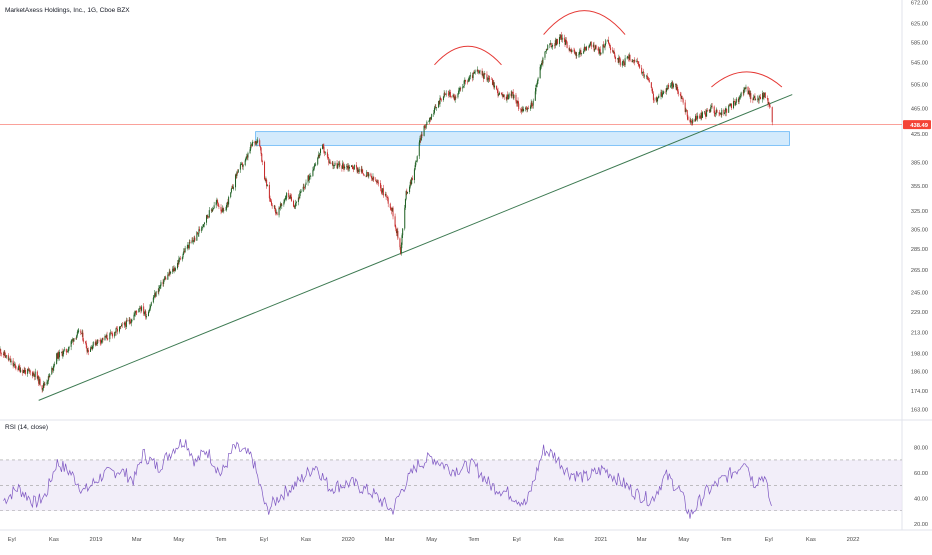 The width and height of the screenshot is (932, 555). What do you see at coordinates (919, 230) in the screenshot?
I see `price-tick-label: 305.00` at bounding box center [919, 230].